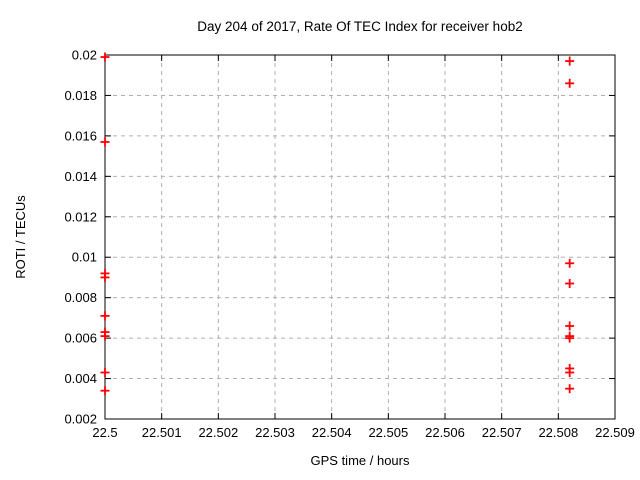 This screenshot has width=640, height=480. What do you see at coordinates (558, 432) in the screenshot?
I see `x-tick-label: 22.508` at bounding box center [558, 432].